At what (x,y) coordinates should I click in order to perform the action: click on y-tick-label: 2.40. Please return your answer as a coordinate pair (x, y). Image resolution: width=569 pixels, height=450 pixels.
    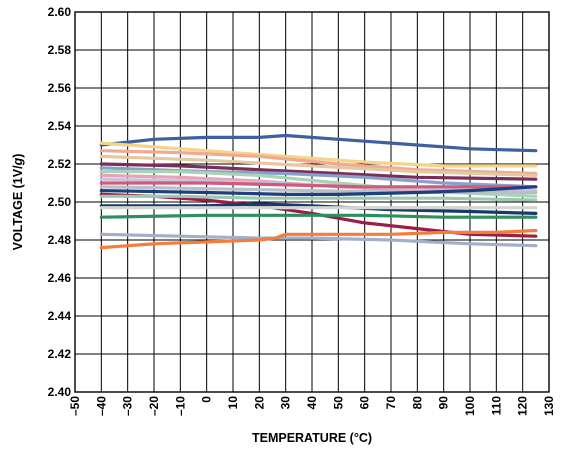
    Looking at the image, I should click on (60, 392).